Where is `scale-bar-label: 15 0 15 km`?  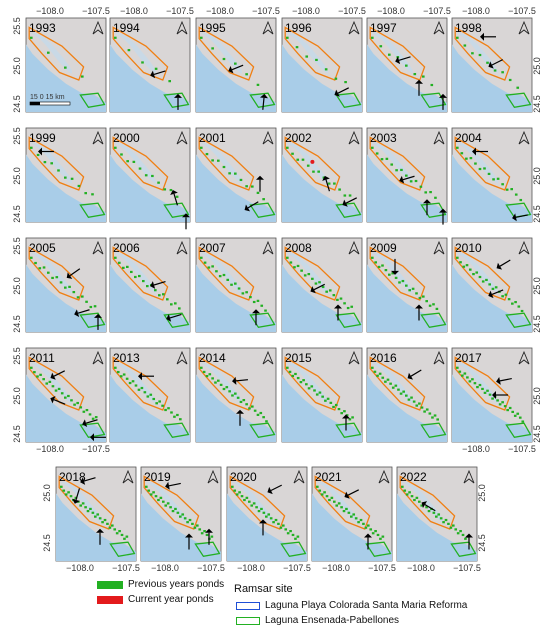 scale-bar-label: 15 0 15 km is located at coordinates (47, 97).